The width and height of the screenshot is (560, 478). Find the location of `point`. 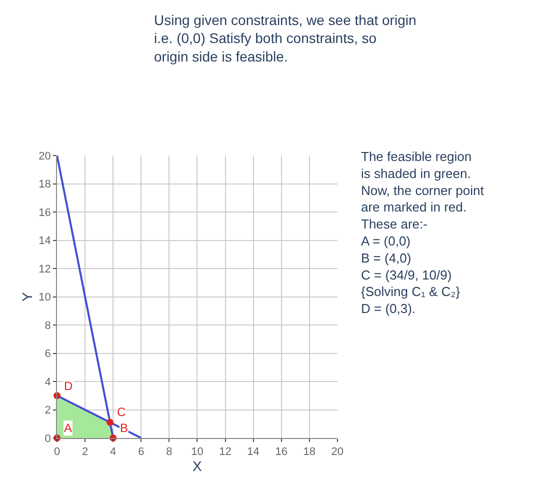

point is located at coordinates (110, 422).